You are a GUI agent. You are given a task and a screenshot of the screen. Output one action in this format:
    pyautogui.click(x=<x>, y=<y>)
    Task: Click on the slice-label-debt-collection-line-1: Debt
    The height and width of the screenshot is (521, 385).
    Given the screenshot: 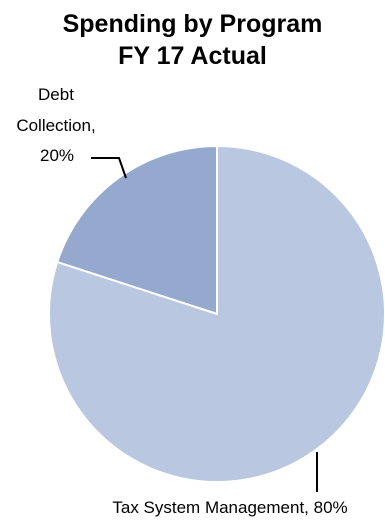 What is the action you would take?
    pyautogui.click(x=56, y=94)
    